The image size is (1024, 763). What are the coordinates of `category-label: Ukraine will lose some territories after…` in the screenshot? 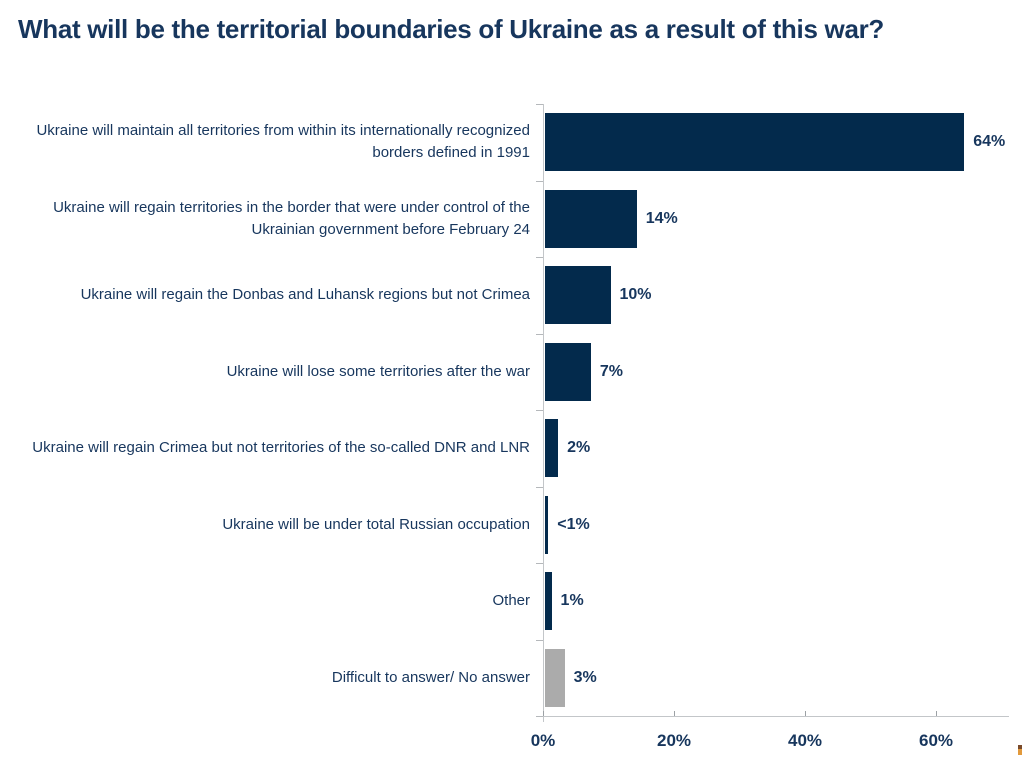 It's located at (378, 371).